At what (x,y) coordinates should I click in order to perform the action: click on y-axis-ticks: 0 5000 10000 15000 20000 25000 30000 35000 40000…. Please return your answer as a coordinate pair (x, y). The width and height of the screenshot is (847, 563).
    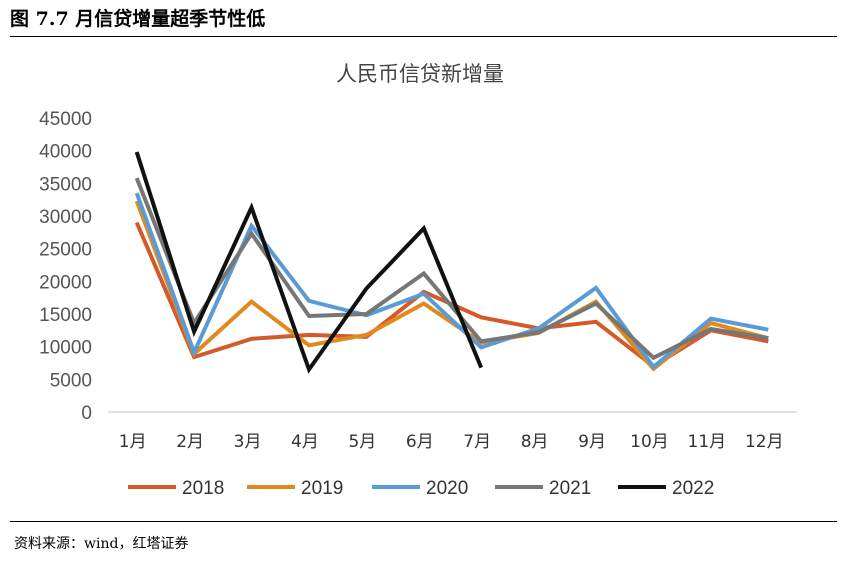
    Looking at the image, I should click on (65, 266).